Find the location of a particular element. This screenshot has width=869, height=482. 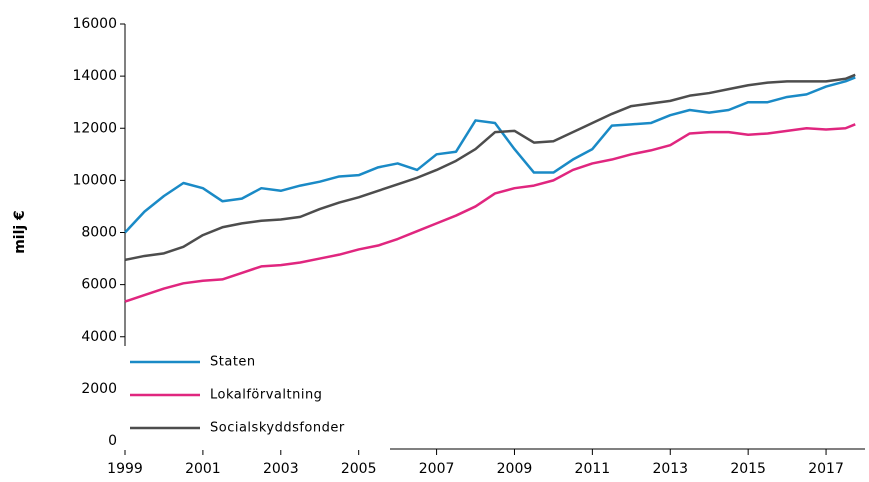

y-axis-label: milj € is located at coordinates (20, 232).